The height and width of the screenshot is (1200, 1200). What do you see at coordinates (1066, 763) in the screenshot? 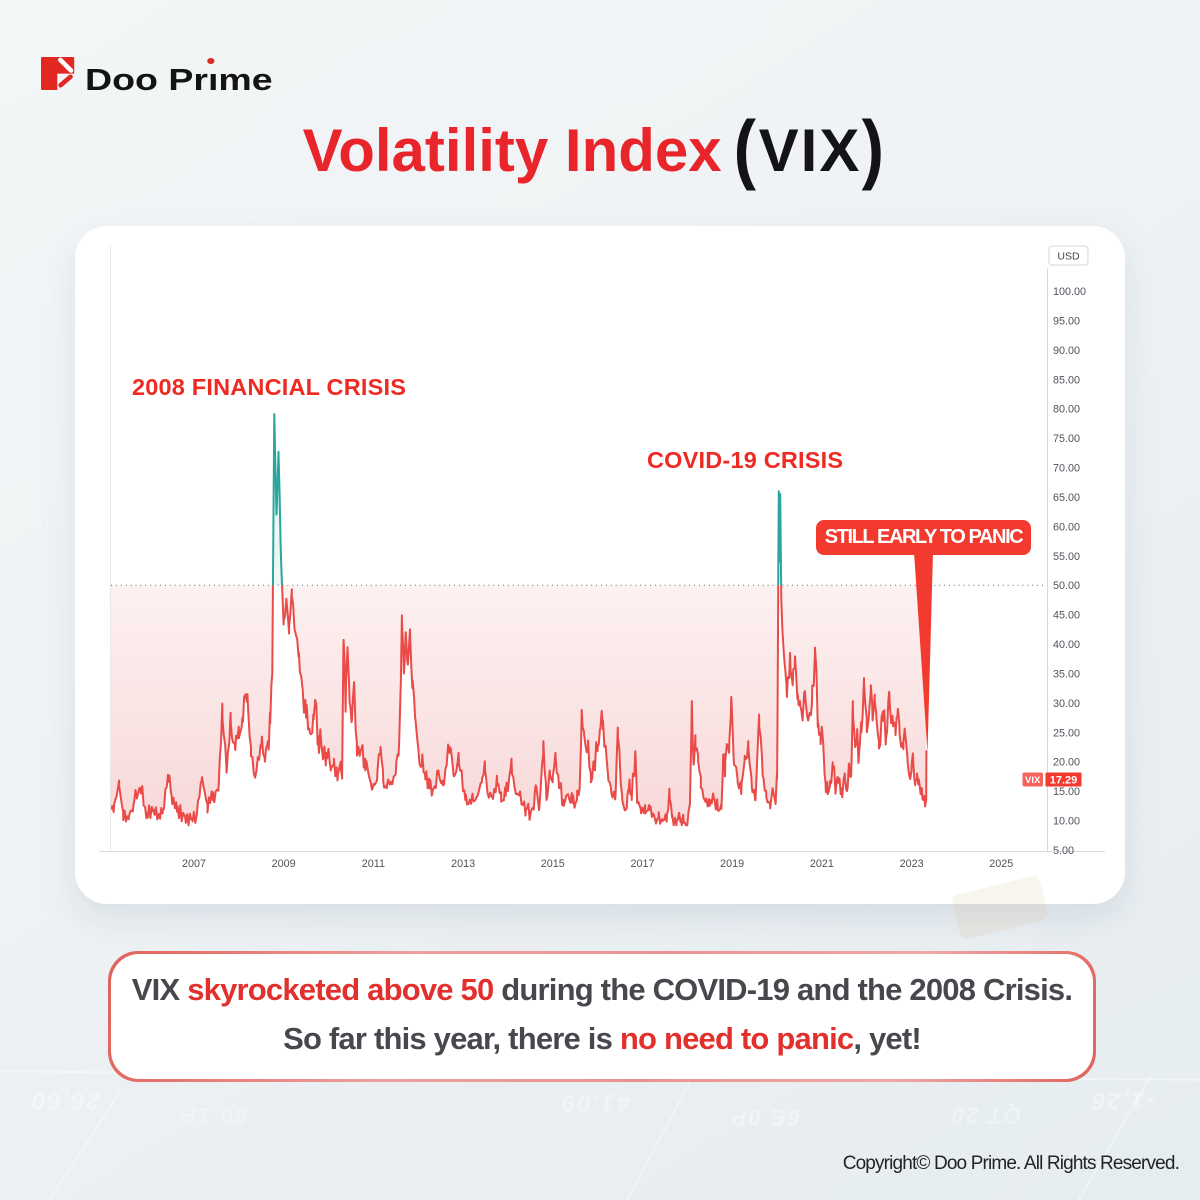
I see `svg-text: 20.00` at bounding box center [1066, 763].